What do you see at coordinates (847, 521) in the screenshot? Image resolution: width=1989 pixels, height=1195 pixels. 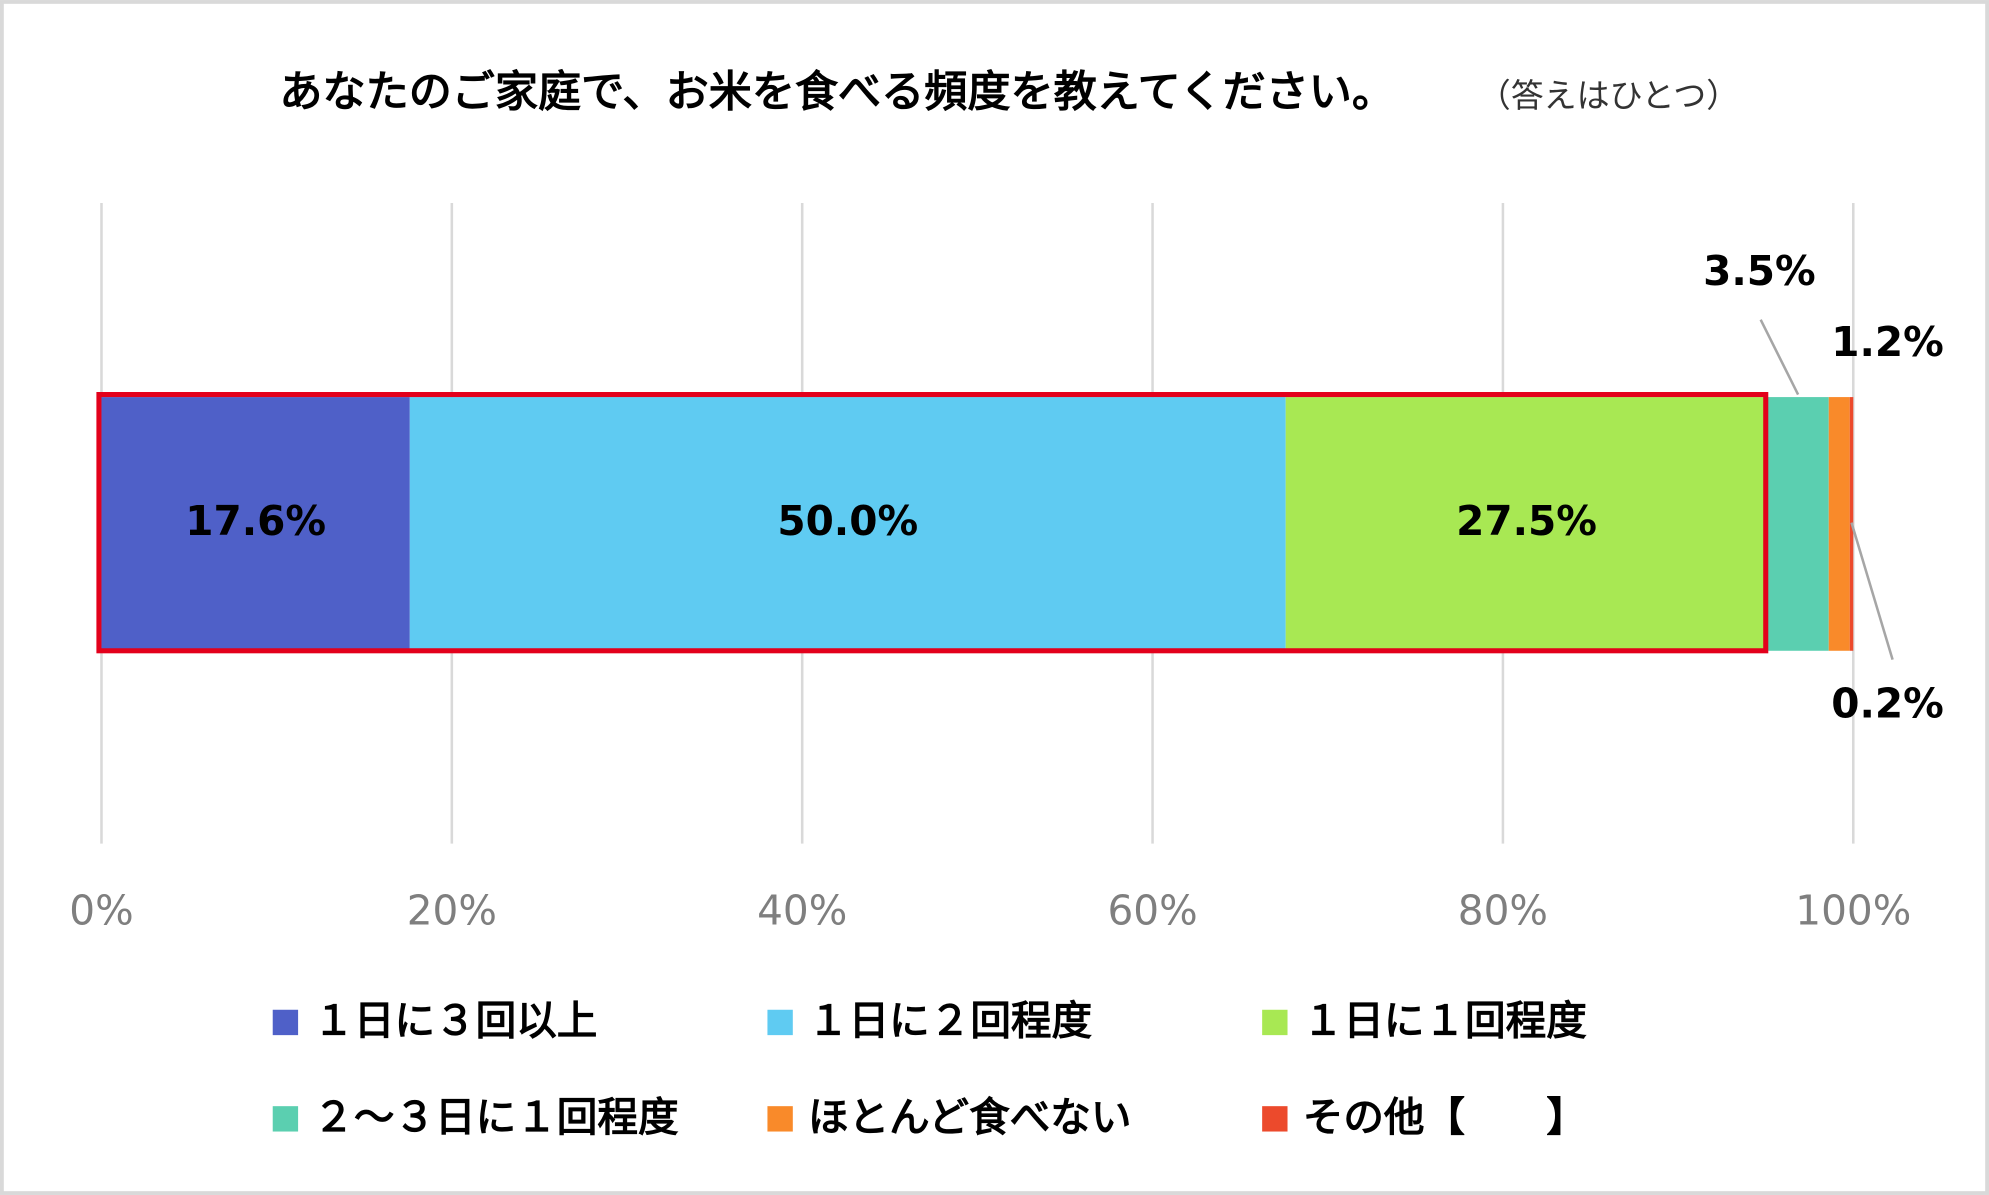 I see `data-label: 50.0%` at bounding box center [847, 521].